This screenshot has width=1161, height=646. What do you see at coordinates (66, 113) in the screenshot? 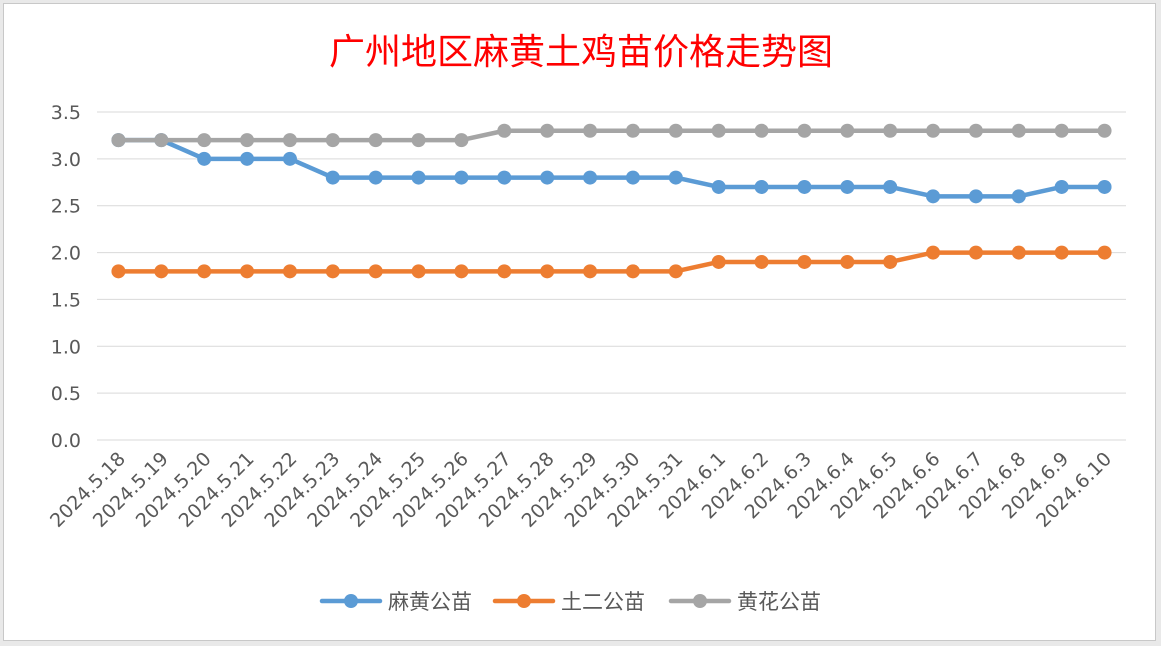
I see `y-tick-label: 3.5` at bounding box center [66, 113].